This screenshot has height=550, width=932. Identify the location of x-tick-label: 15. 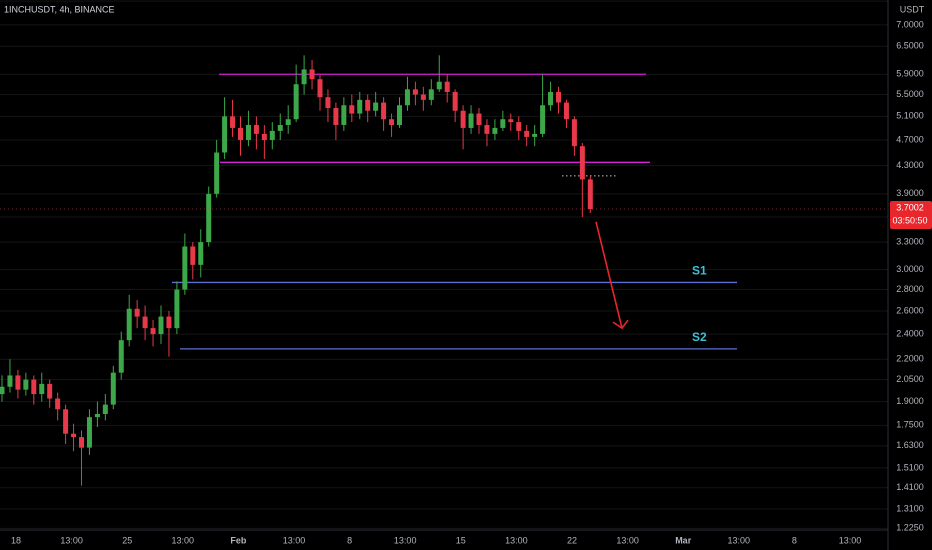
(461, 540).